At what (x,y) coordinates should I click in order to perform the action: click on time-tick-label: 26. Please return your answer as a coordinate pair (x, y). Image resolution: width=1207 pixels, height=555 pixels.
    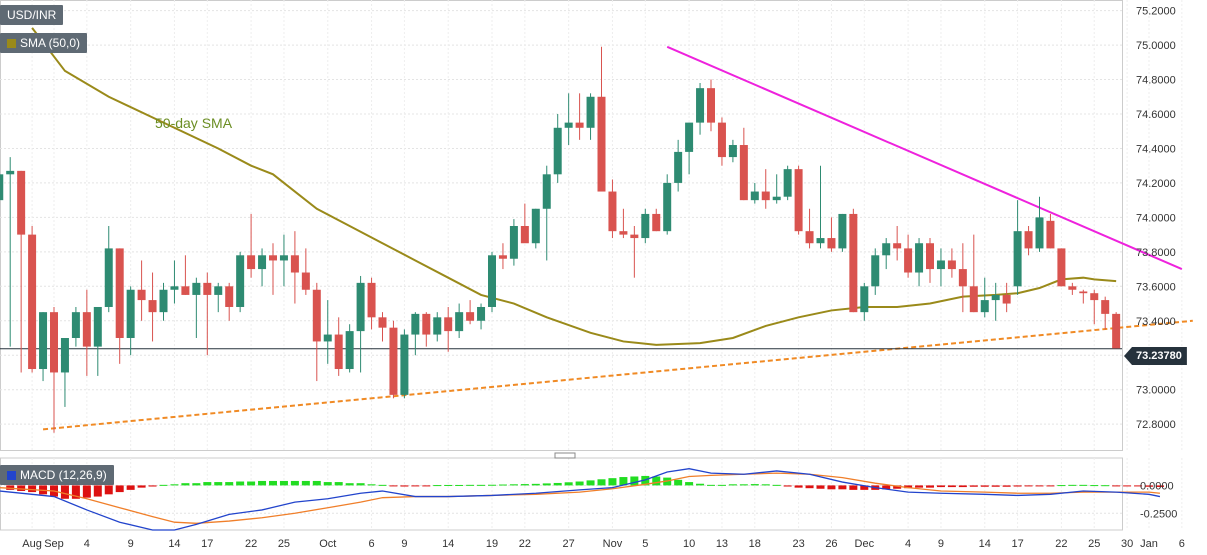
    Looking at the image, I should click on (831, 544).